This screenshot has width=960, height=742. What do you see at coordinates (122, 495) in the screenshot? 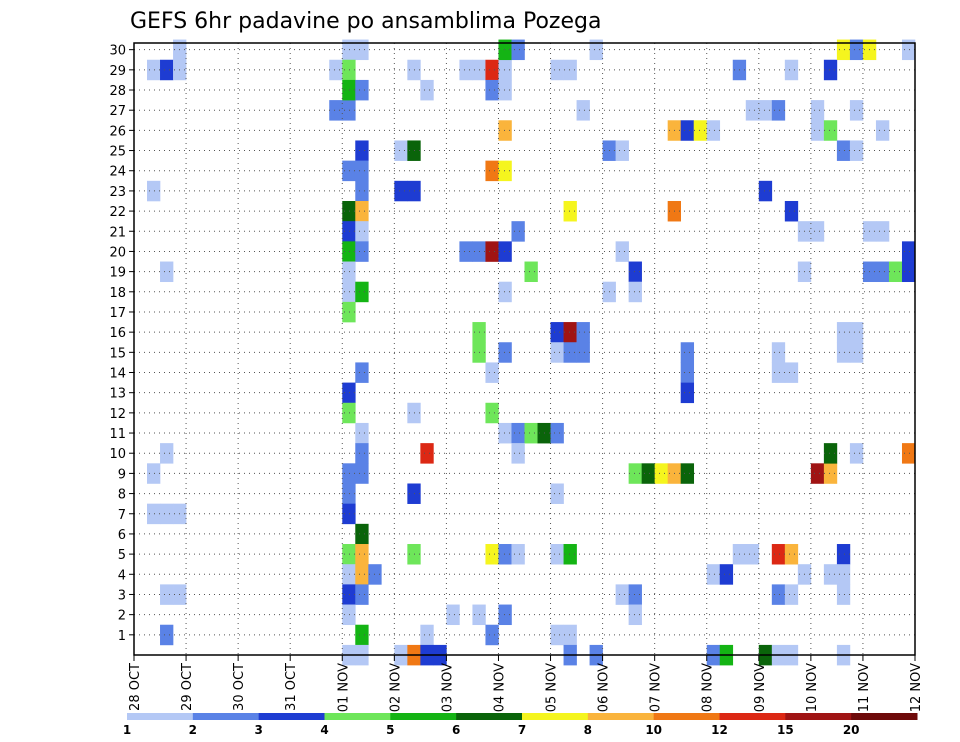
I see `y-tick-label: 8` at bounding box center [122, 495].